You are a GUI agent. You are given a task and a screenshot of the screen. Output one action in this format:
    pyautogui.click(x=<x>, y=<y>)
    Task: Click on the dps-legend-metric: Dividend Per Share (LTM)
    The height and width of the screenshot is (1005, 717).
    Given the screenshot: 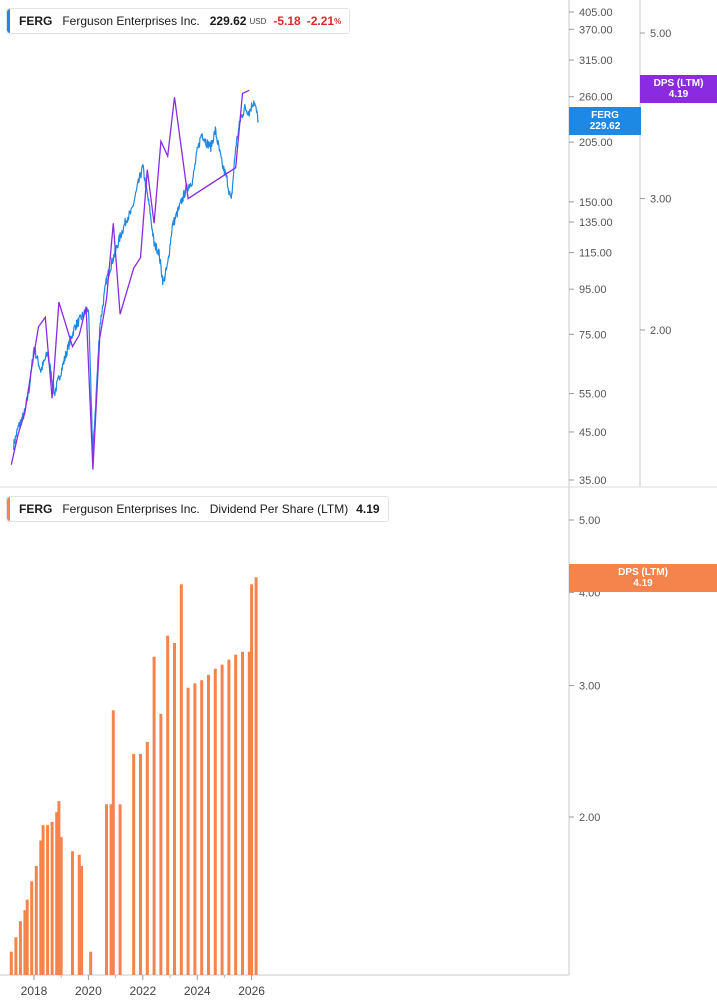 What is the action you would take?
    pyautogui.click(x=279, y=509)
    